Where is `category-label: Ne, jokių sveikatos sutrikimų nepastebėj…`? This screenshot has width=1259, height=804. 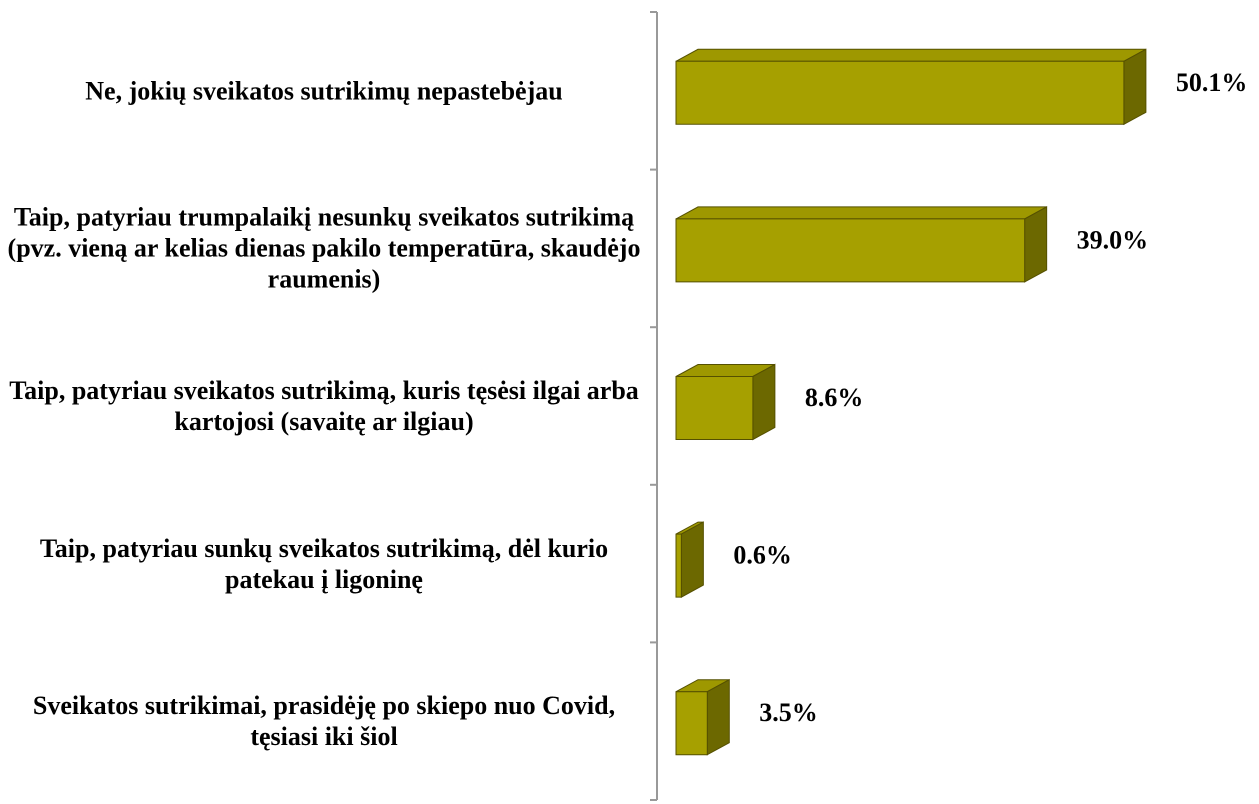
category-label: Ne, jokių sveikatos sutrikimų nepastebėj… is located at coordinates (324, 91).